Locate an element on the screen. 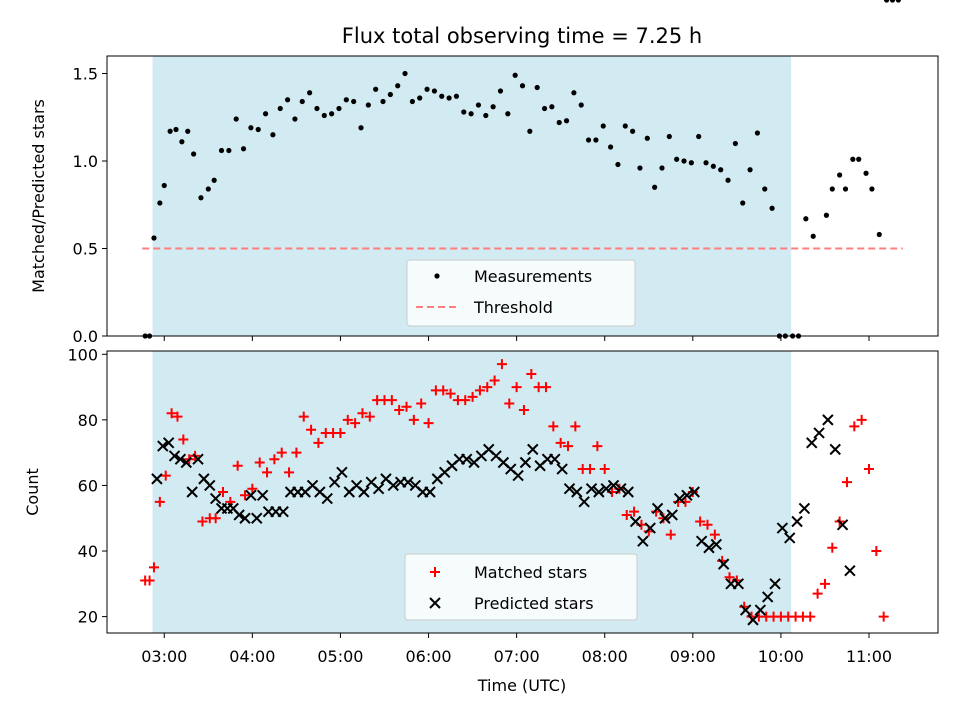 This screenshot has height=724, width=960. y-tick-label: 60 is located at coordinates (88, 485).